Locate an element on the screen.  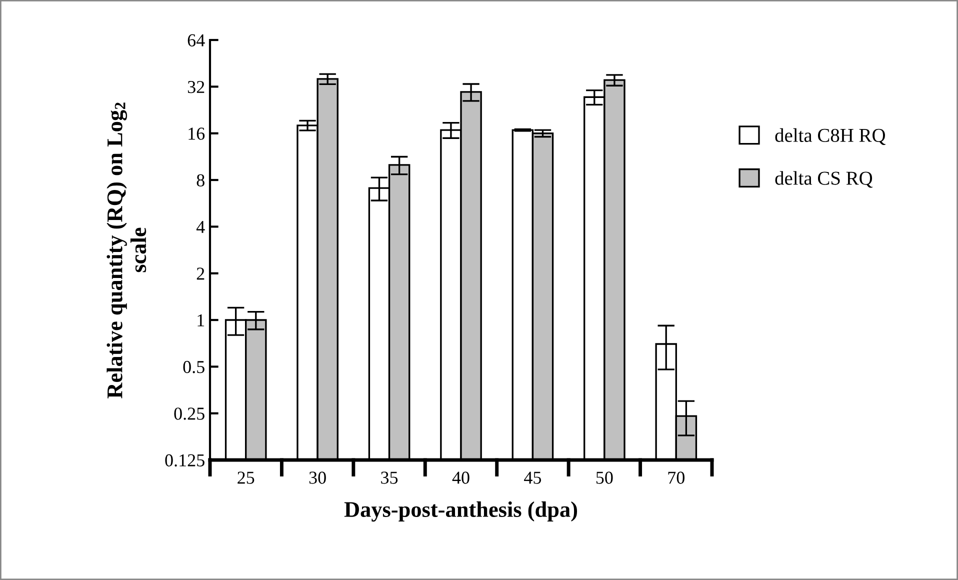
x-tick-label: 35 is located at coordinates (389, 478).